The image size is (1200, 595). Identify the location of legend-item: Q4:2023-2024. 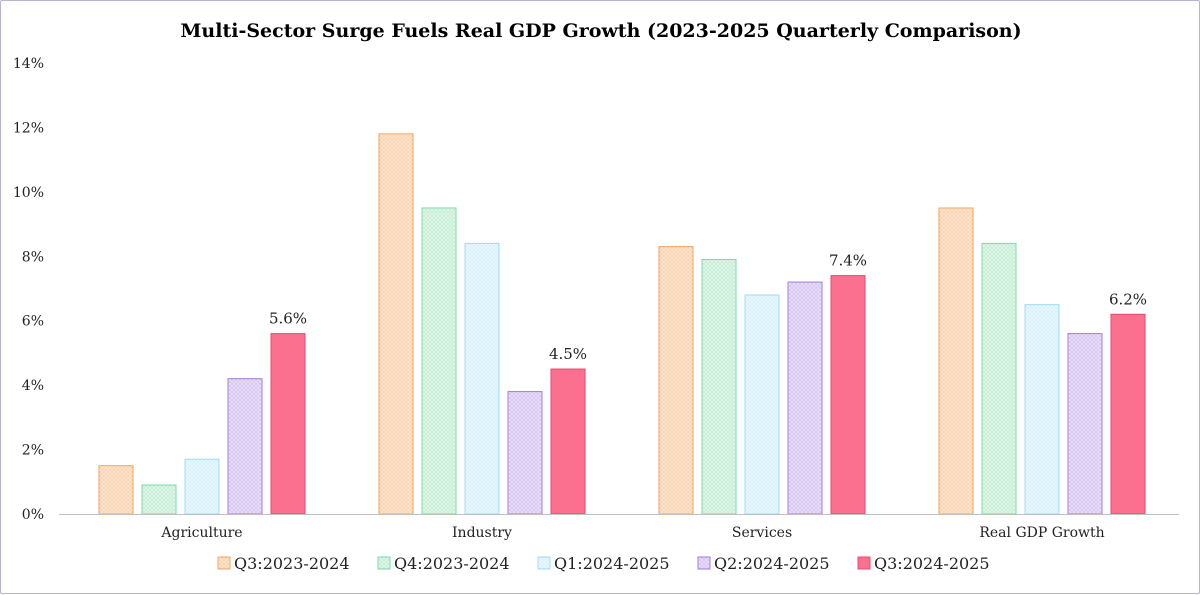
(443, 563).